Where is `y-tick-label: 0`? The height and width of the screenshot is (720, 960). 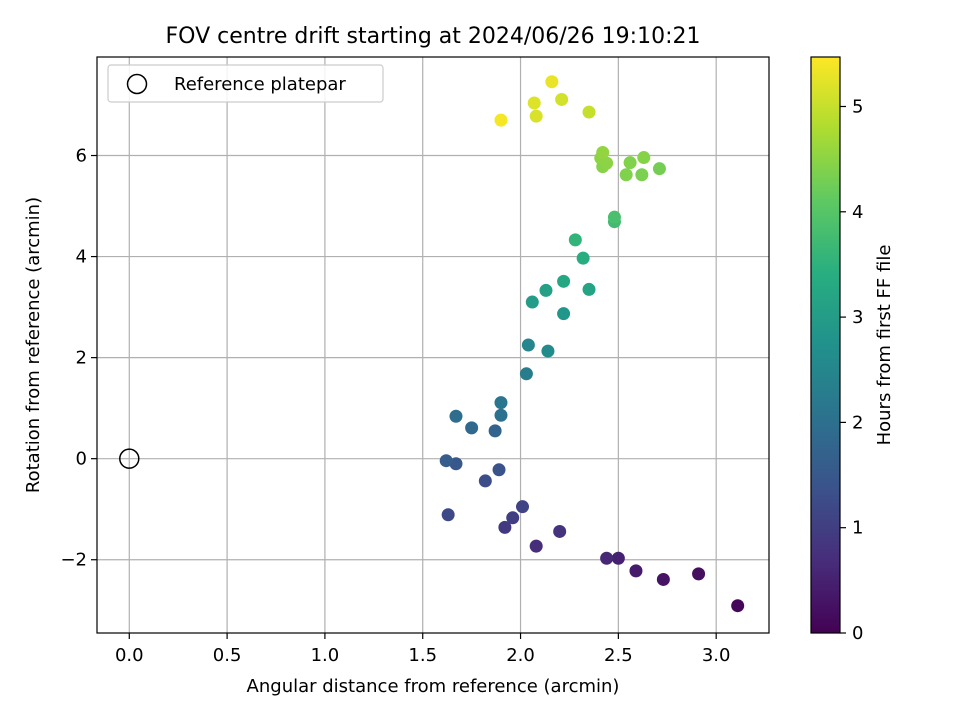
y-tick-label: 0 is located at coordinates (81, 459).